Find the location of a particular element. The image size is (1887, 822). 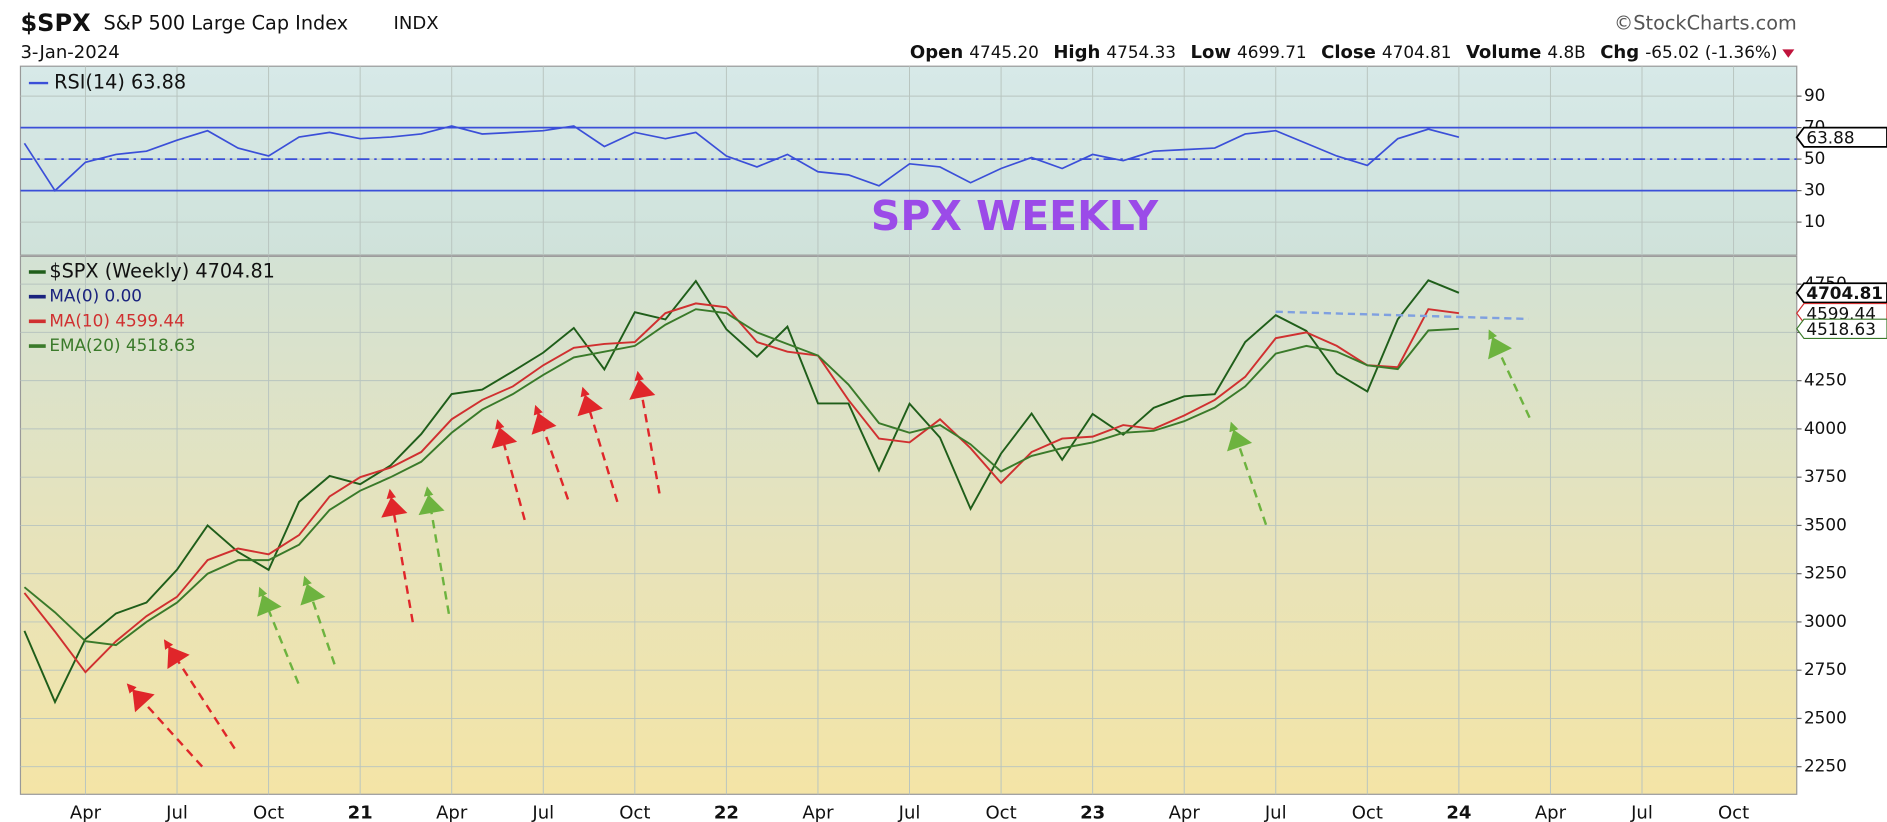

credit: ©StockCharts.com is located at coordinates (1705, 23).